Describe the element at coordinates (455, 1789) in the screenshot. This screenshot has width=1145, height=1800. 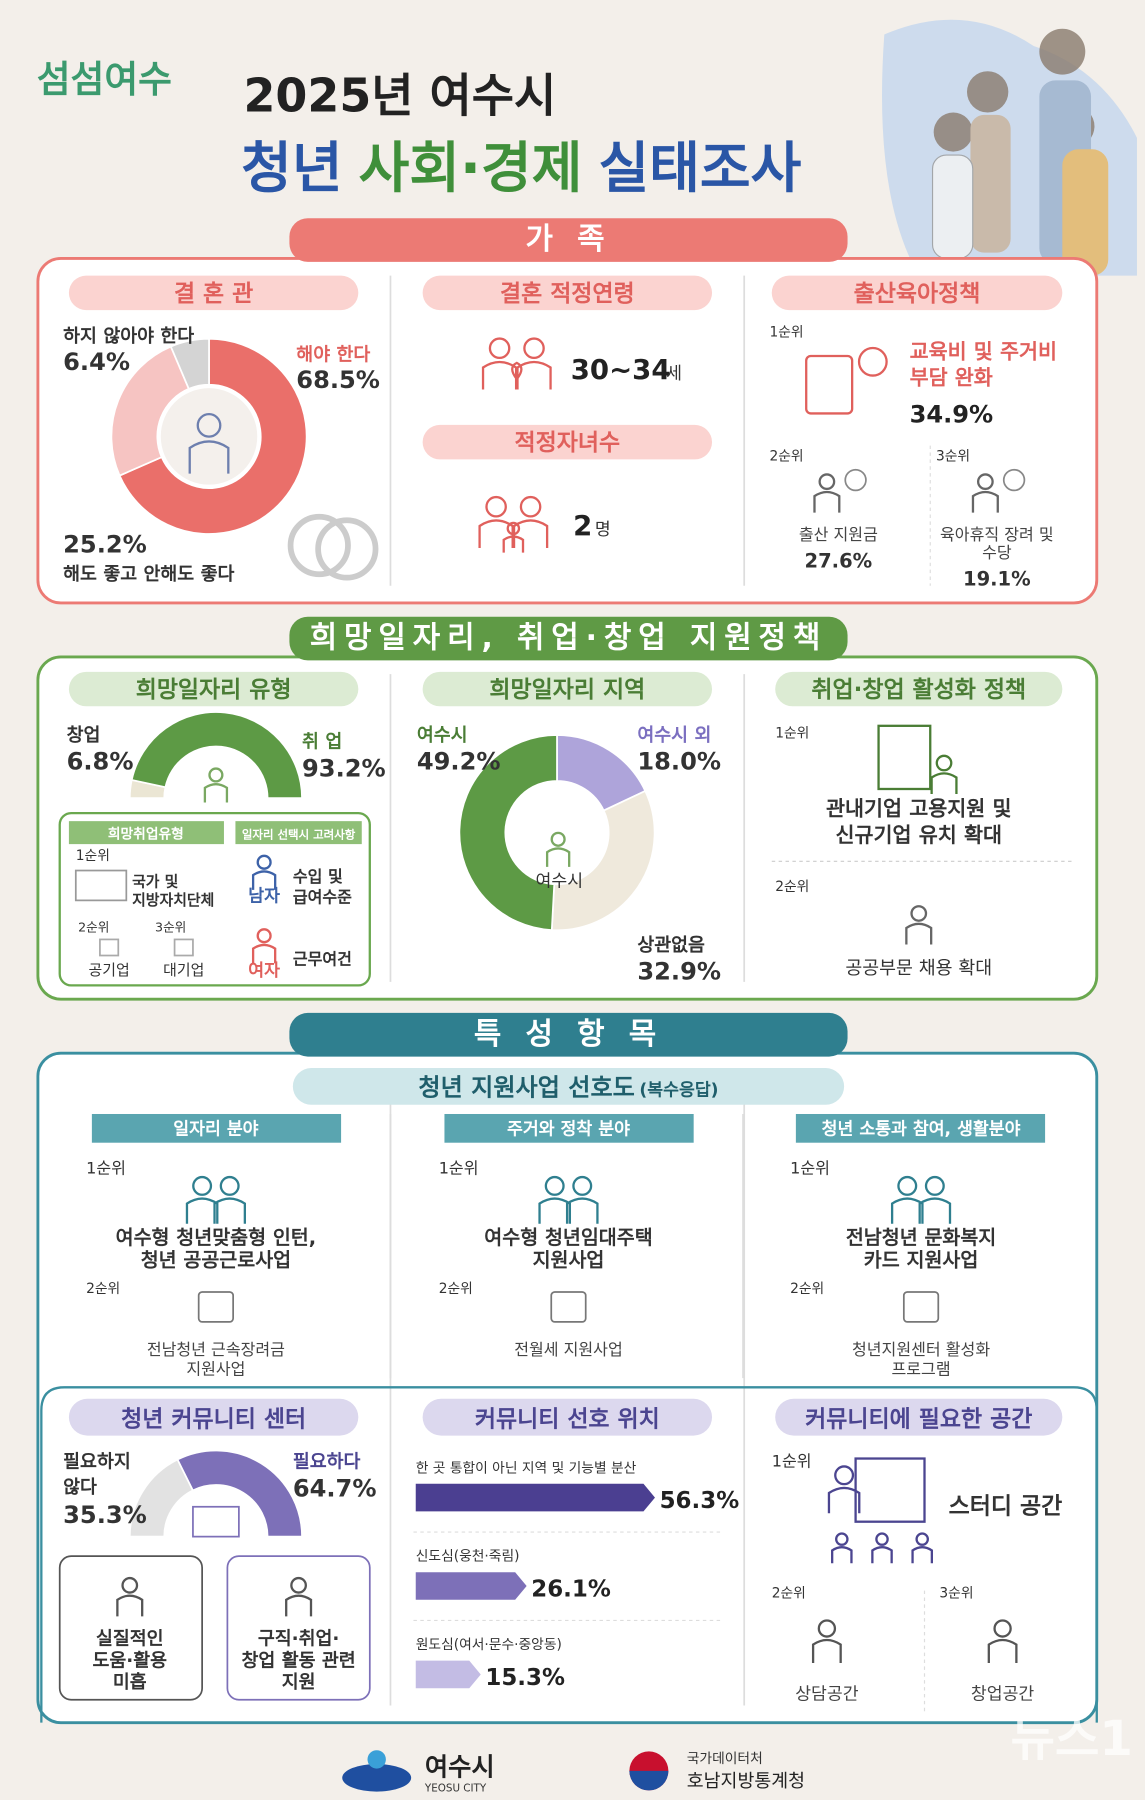
I see `footer-city-en: YEOSU CITY` at that location.